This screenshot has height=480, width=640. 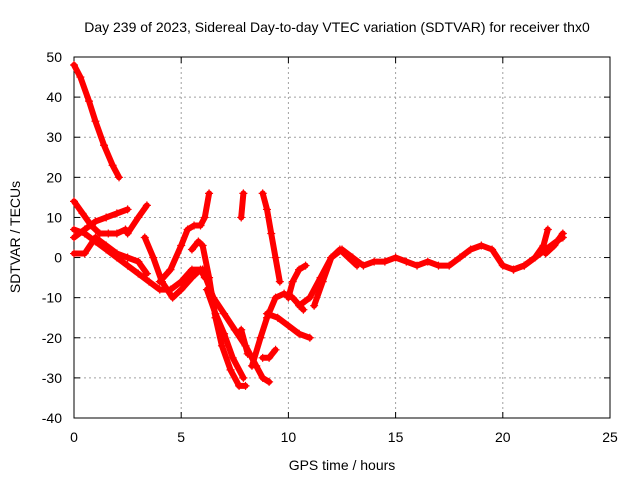 I want to click on series-s22, so click(x=554, y=243).